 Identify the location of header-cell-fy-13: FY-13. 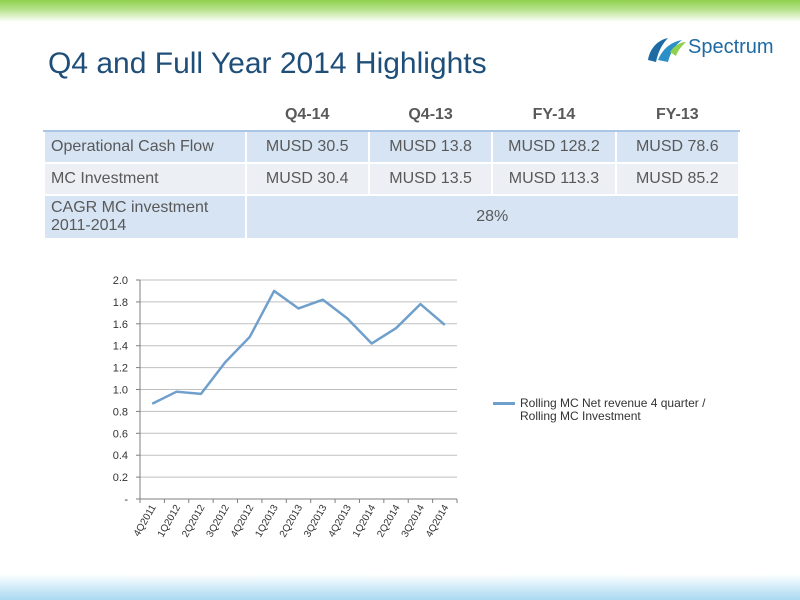
(677, 115).